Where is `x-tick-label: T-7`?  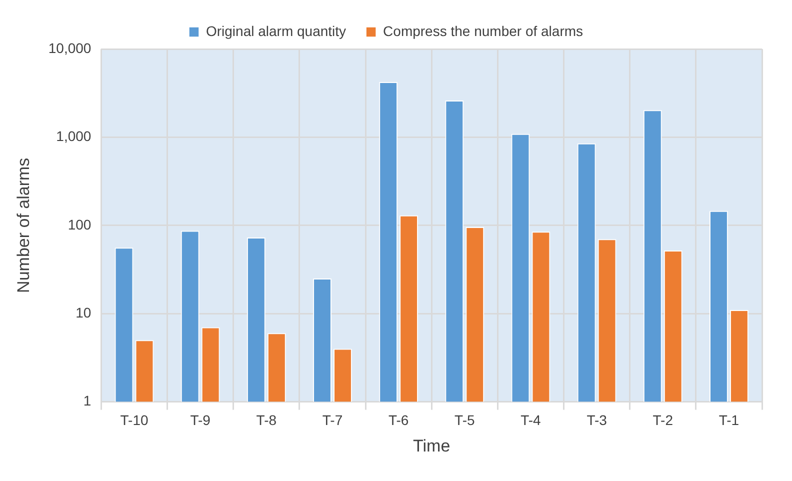
x-tick-label: T-7 is located at coordinates (332, 420).